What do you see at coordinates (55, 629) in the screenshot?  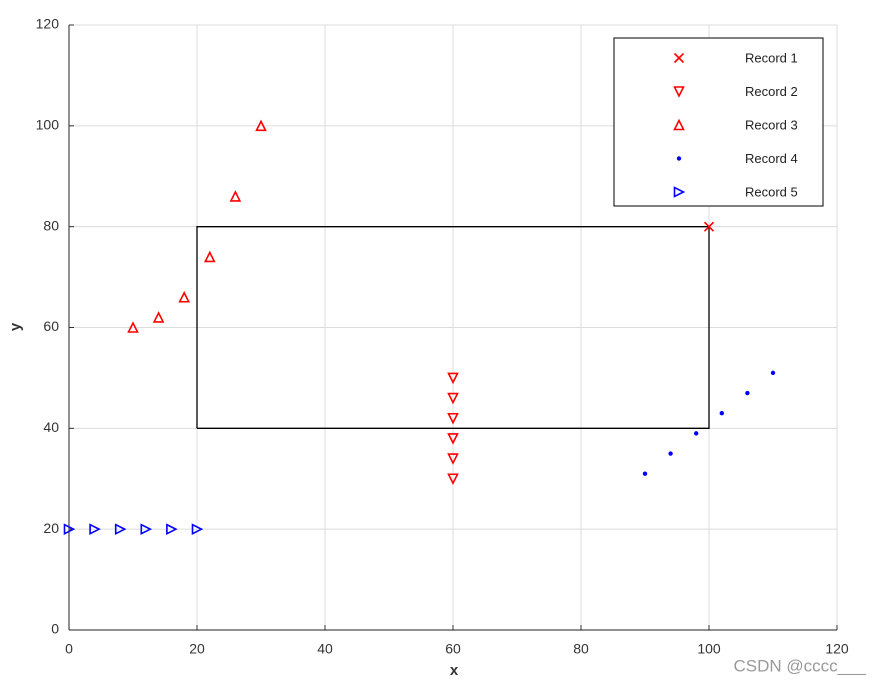 I see `y-tick-label: 0` at bounding box center [55, 629].